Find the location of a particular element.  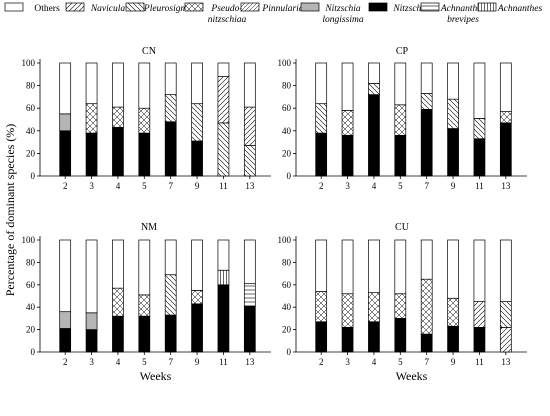

panel-title: CU is located at coordinates (402, 227).